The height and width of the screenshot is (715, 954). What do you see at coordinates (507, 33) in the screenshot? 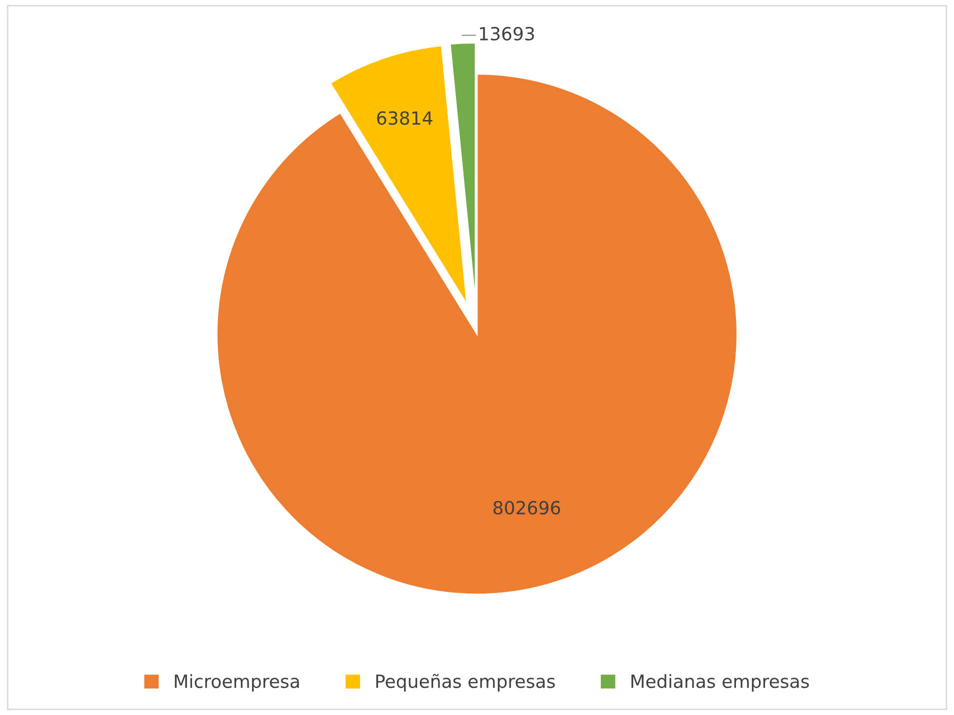
I see `data-label: 13693` at bounding box center [507, 33].